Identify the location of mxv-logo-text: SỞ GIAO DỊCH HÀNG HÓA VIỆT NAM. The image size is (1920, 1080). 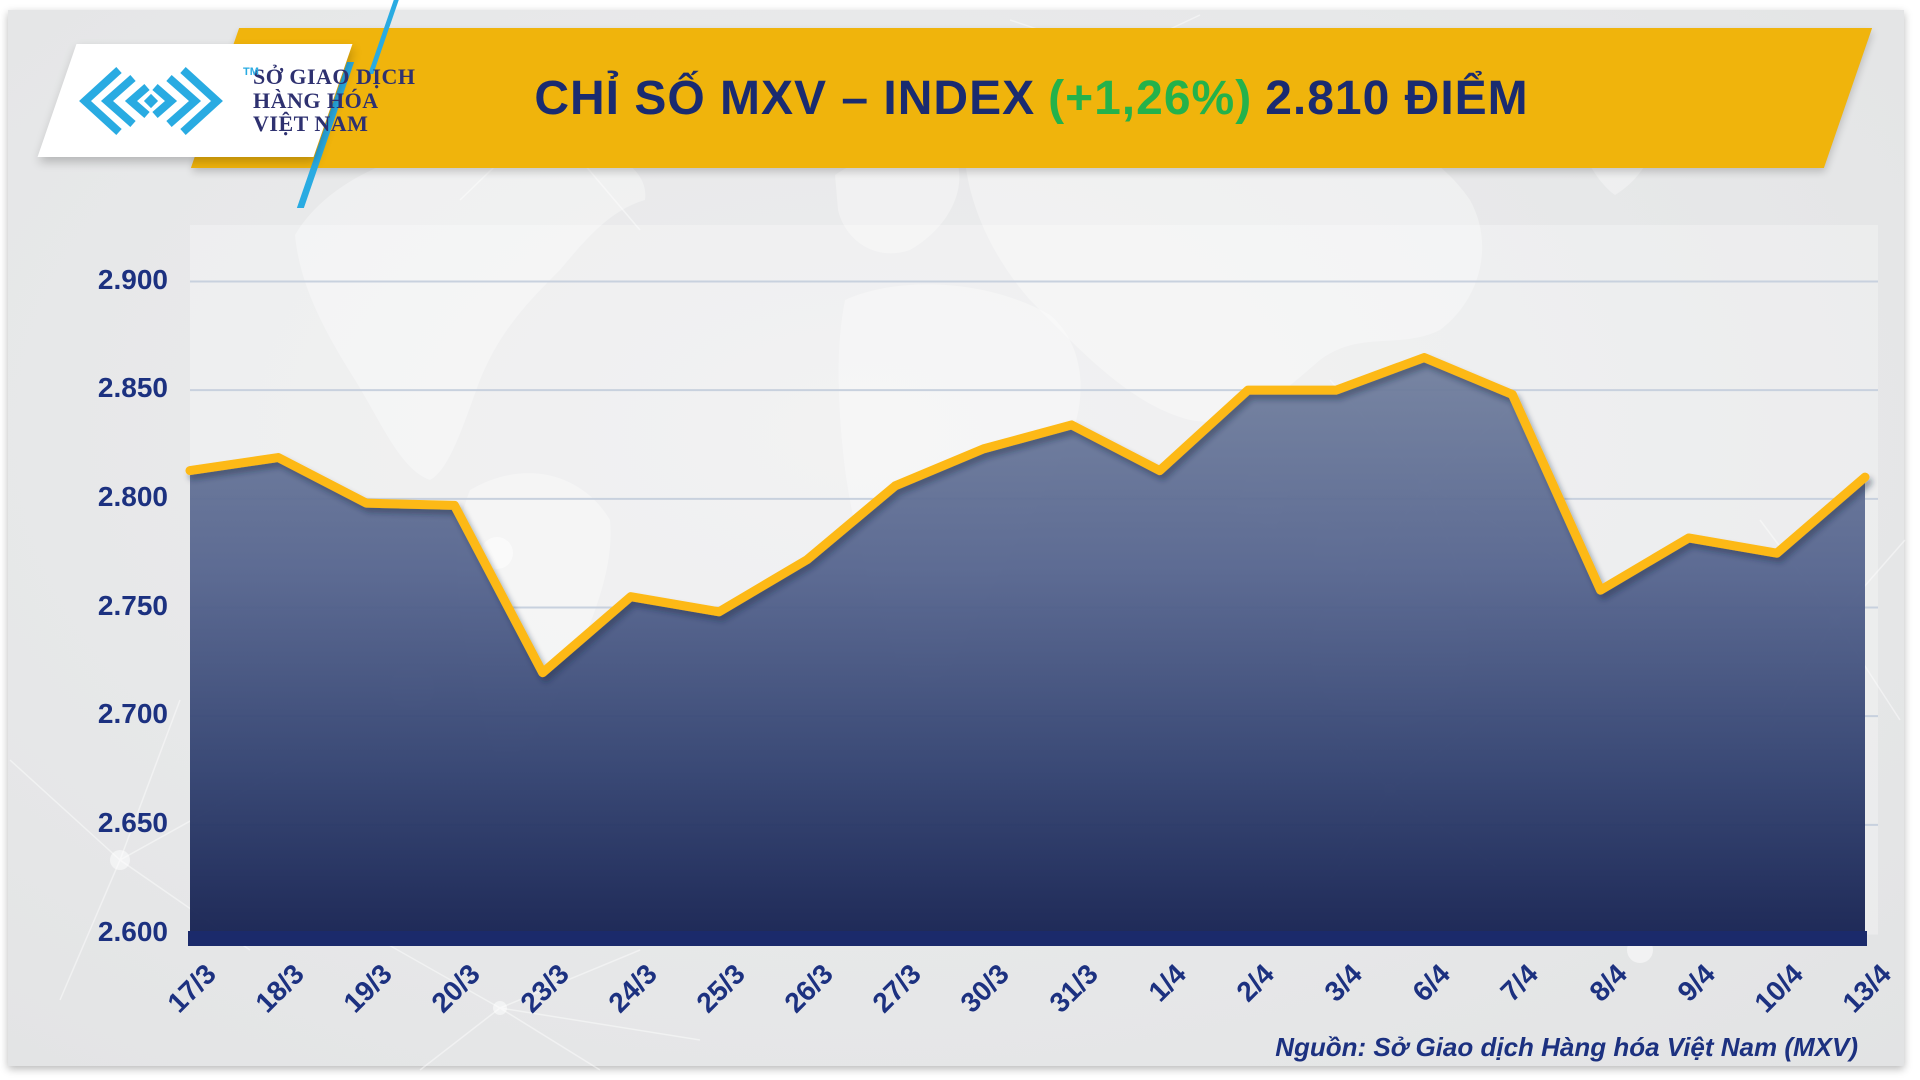
(334, 100).